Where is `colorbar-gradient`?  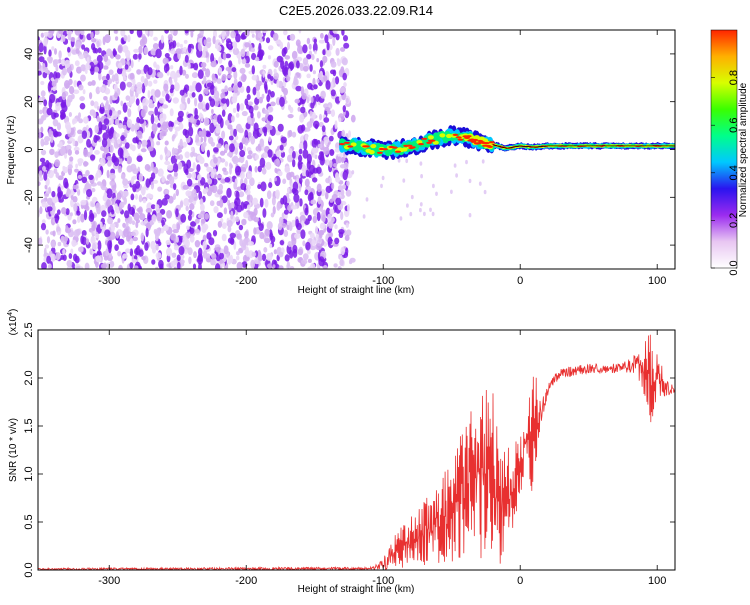
colorbar-gradient is located at coordinates (724, 149).